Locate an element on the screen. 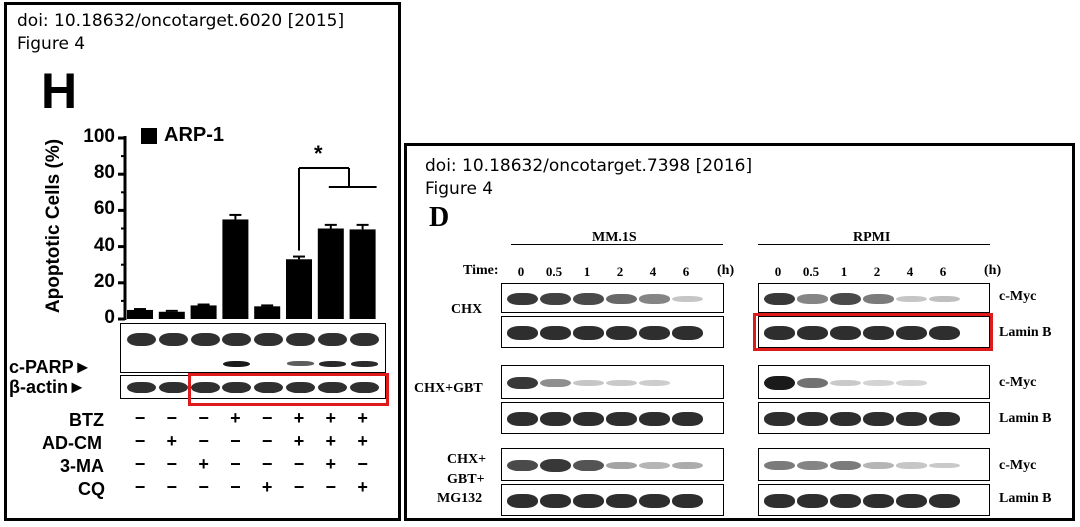 The image size is (1080, 527). cparp-band is located at coordinates (300, 363).